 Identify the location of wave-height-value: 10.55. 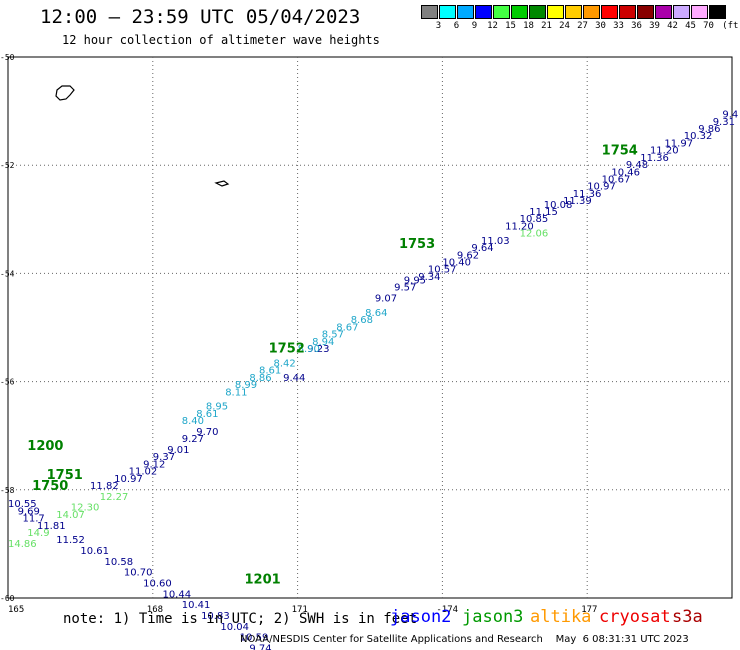
(22, 504).